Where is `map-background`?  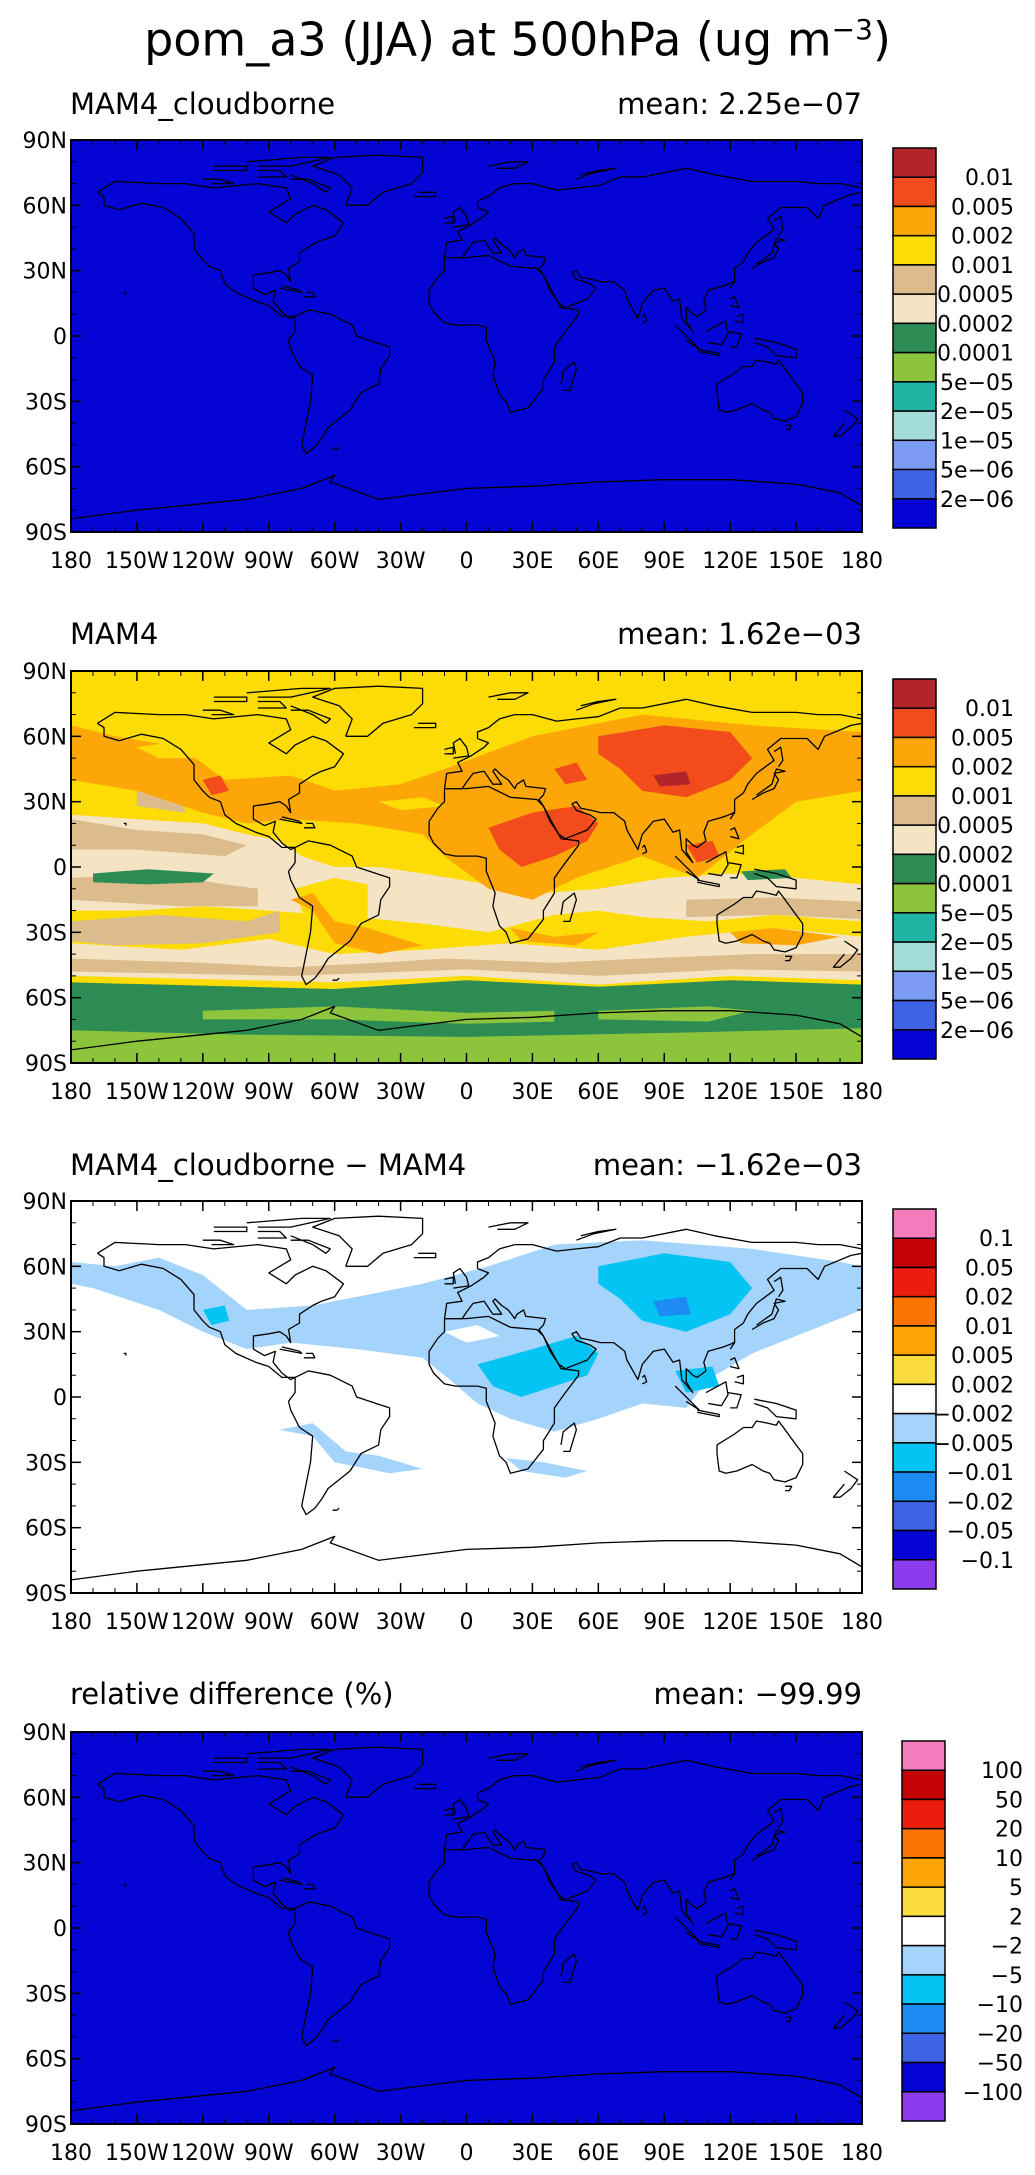 map-background is located at coordinates (466, 336).